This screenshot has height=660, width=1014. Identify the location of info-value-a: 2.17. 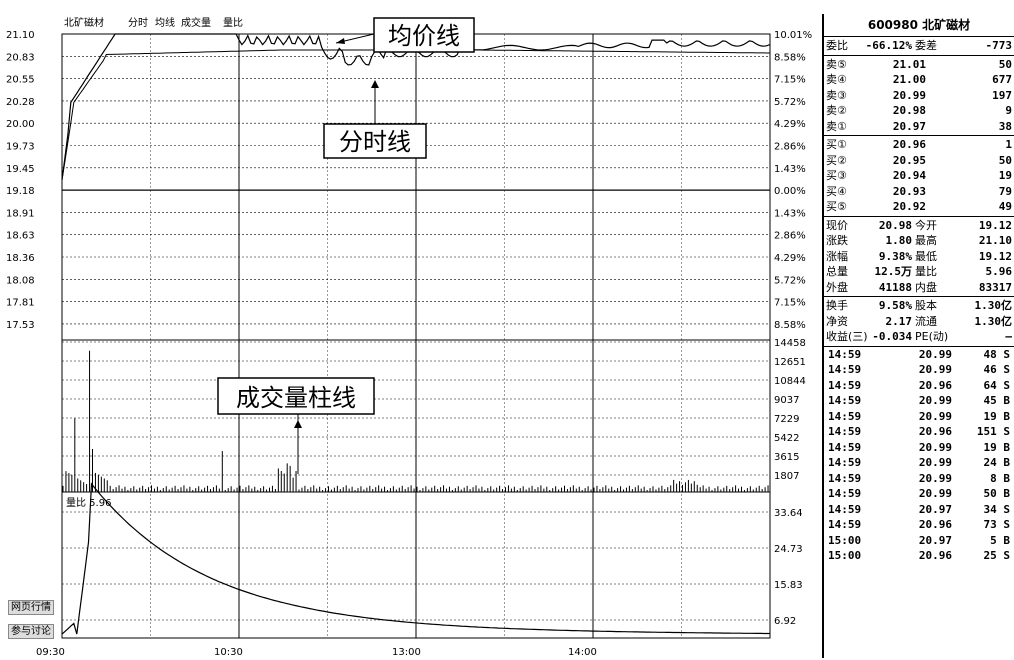
(886, 322).